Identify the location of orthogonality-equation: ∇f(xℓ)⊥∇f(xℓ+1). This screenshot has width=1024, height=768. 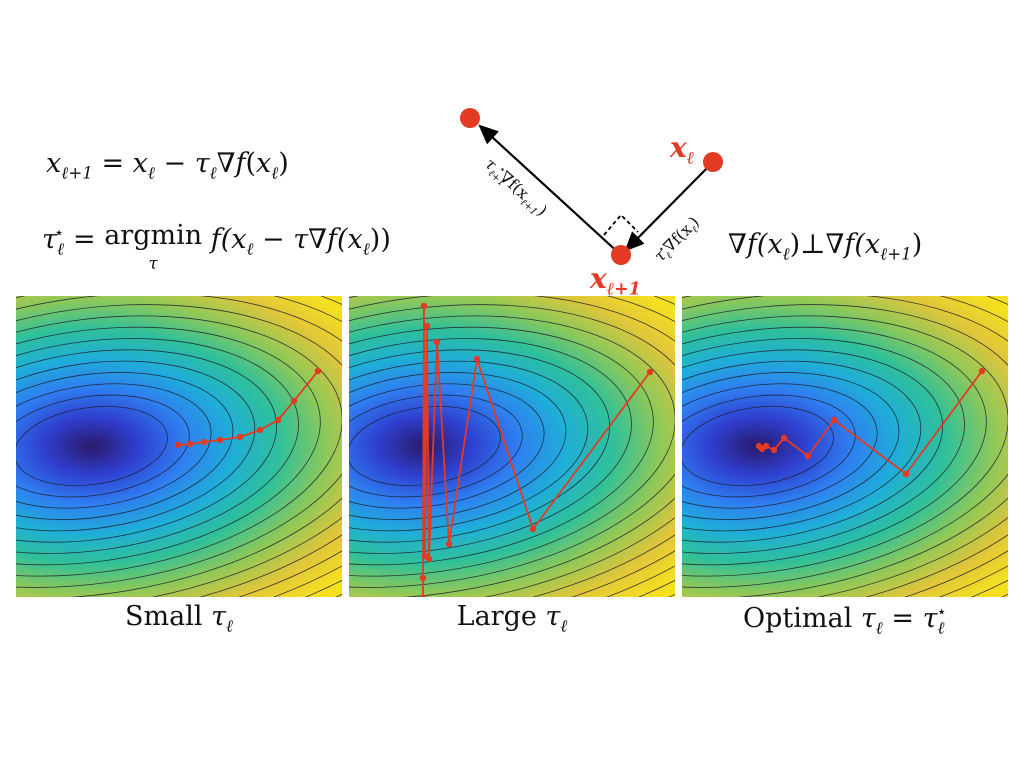
(825, 246).